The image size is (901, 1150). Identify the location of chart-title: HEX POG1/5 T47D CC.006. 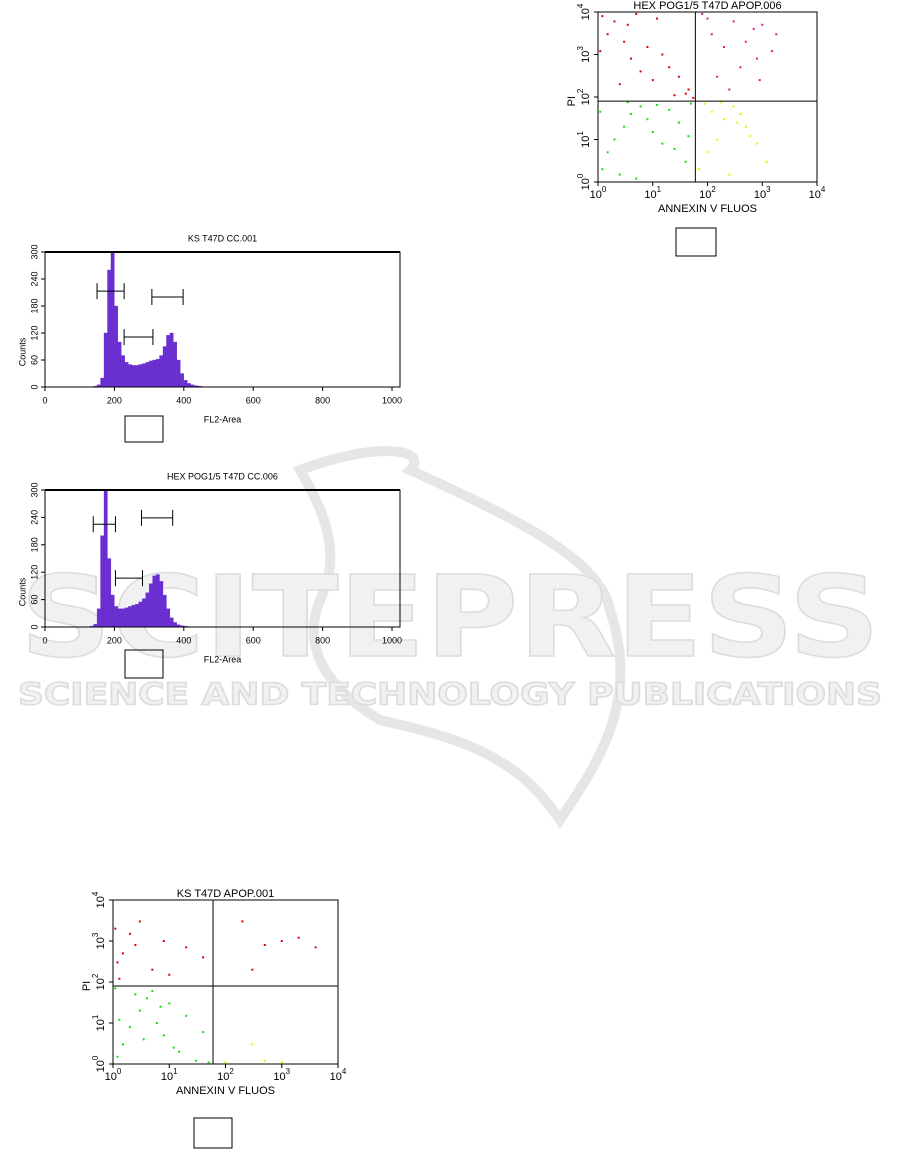
(222, 476).